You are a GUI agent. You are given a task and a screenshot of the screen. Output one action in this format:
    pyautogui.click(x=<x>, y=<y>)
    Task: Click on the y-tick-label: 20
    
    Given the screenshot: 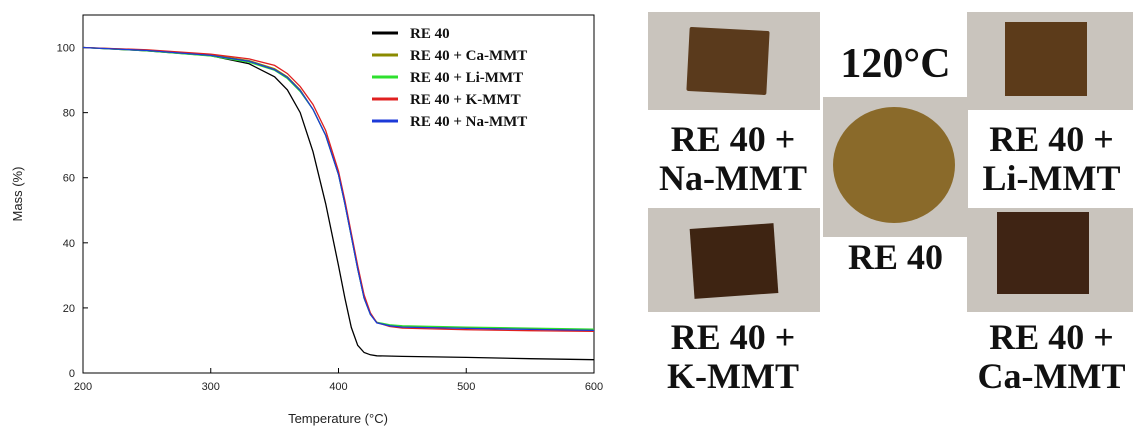 What is the action you would take?
    pyautogui.click(x=69, y=309)
    